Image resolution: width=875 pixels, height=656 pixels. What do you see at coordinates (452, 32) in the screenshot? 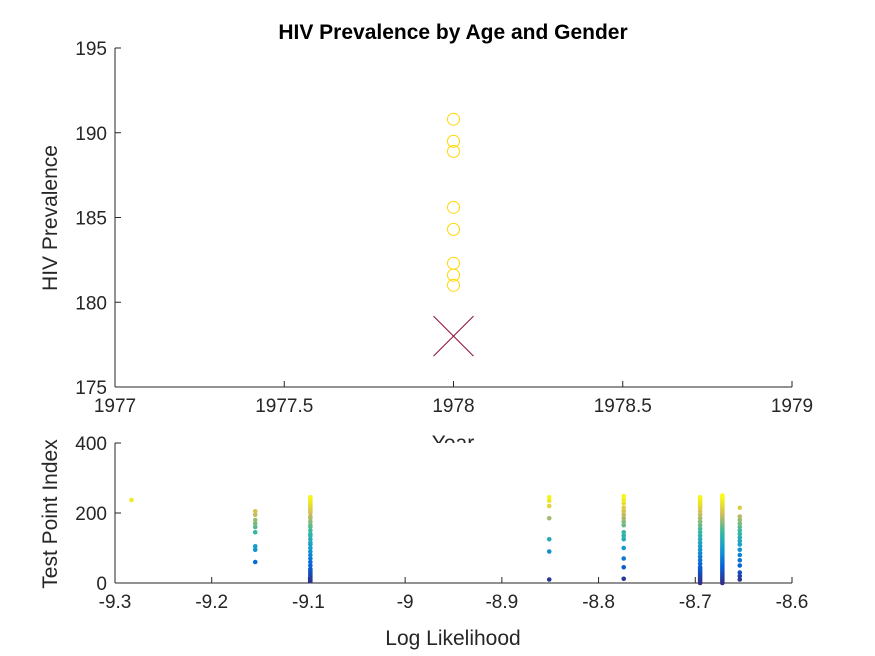
I see `top-chart-title: HIV Prevalence by Age and Gender` at bounding box center [452, 32].